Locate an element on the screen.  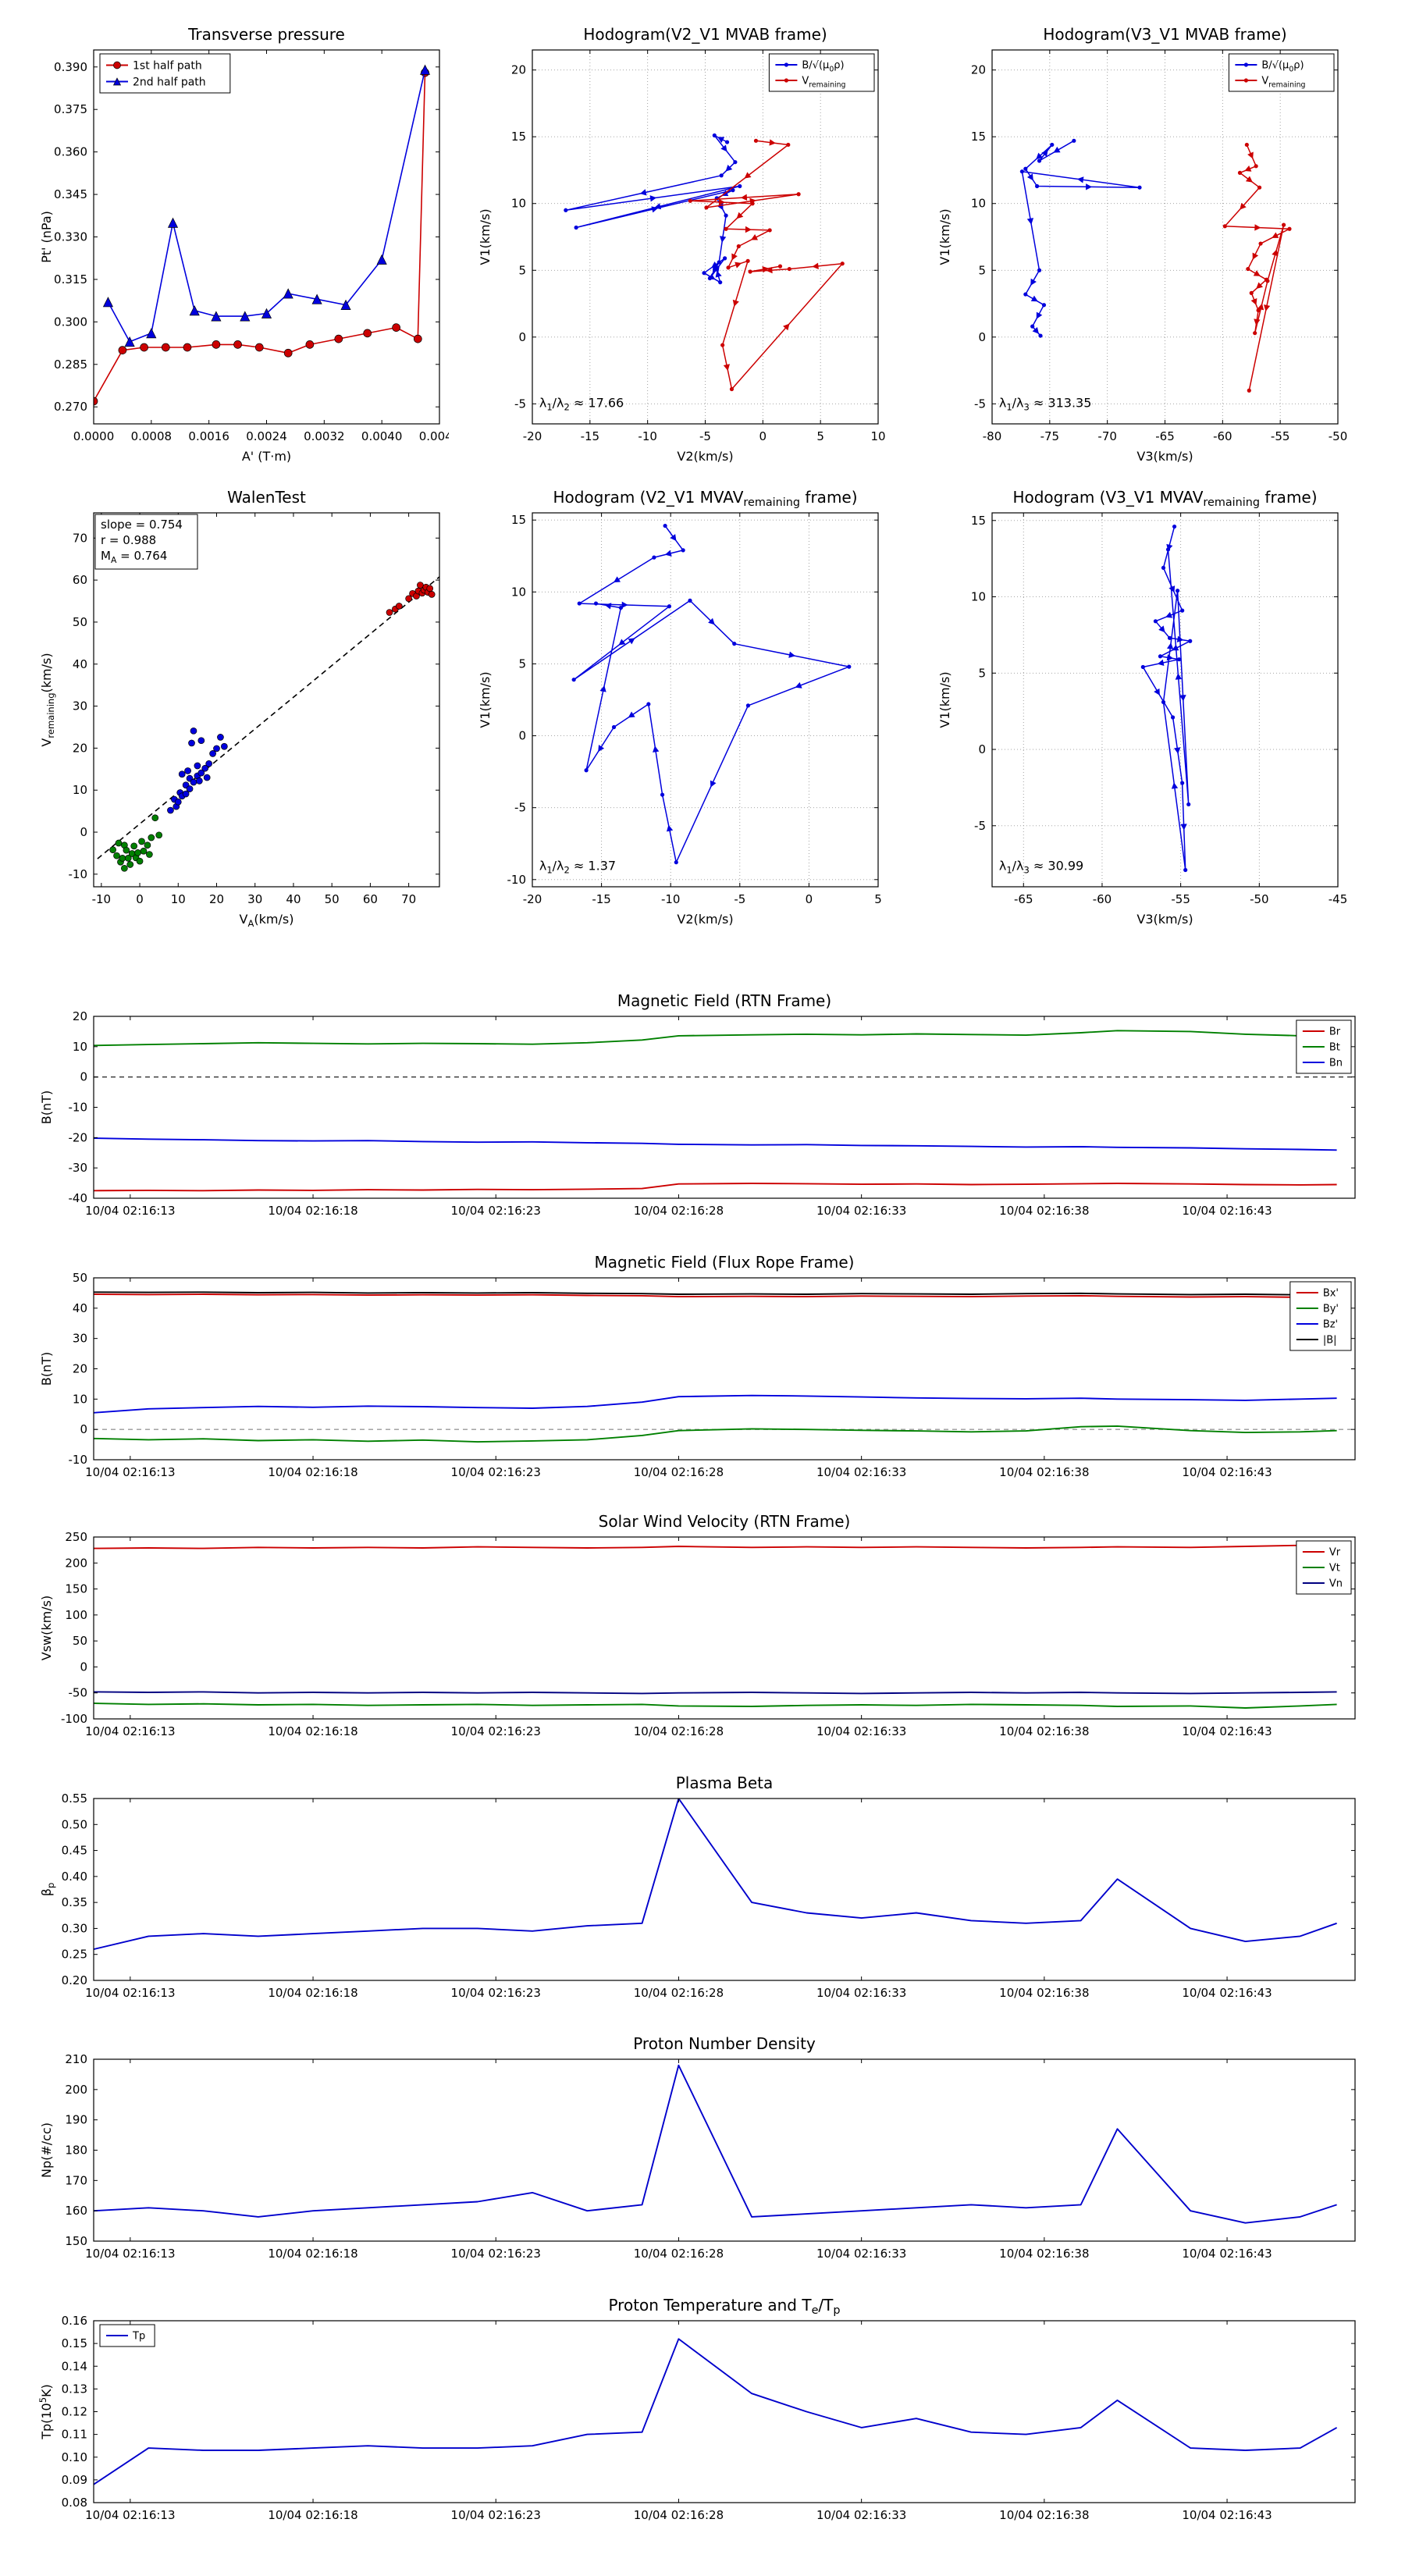
y-tick-label: 20 is located at coordinates (80, 748).